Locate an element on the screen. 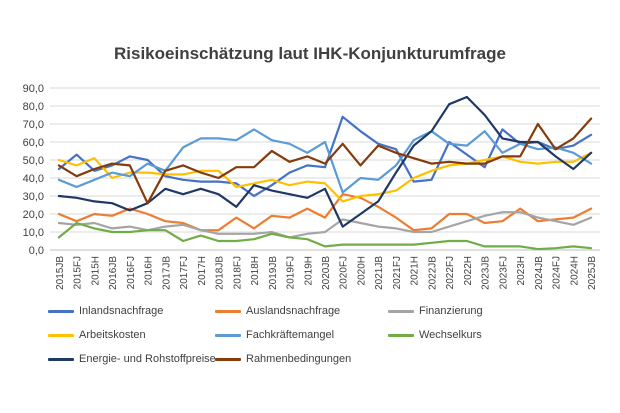 This screenshot has height=413, width=620. x-tick-label: 2020FJ is located at coordinates (344, 272).